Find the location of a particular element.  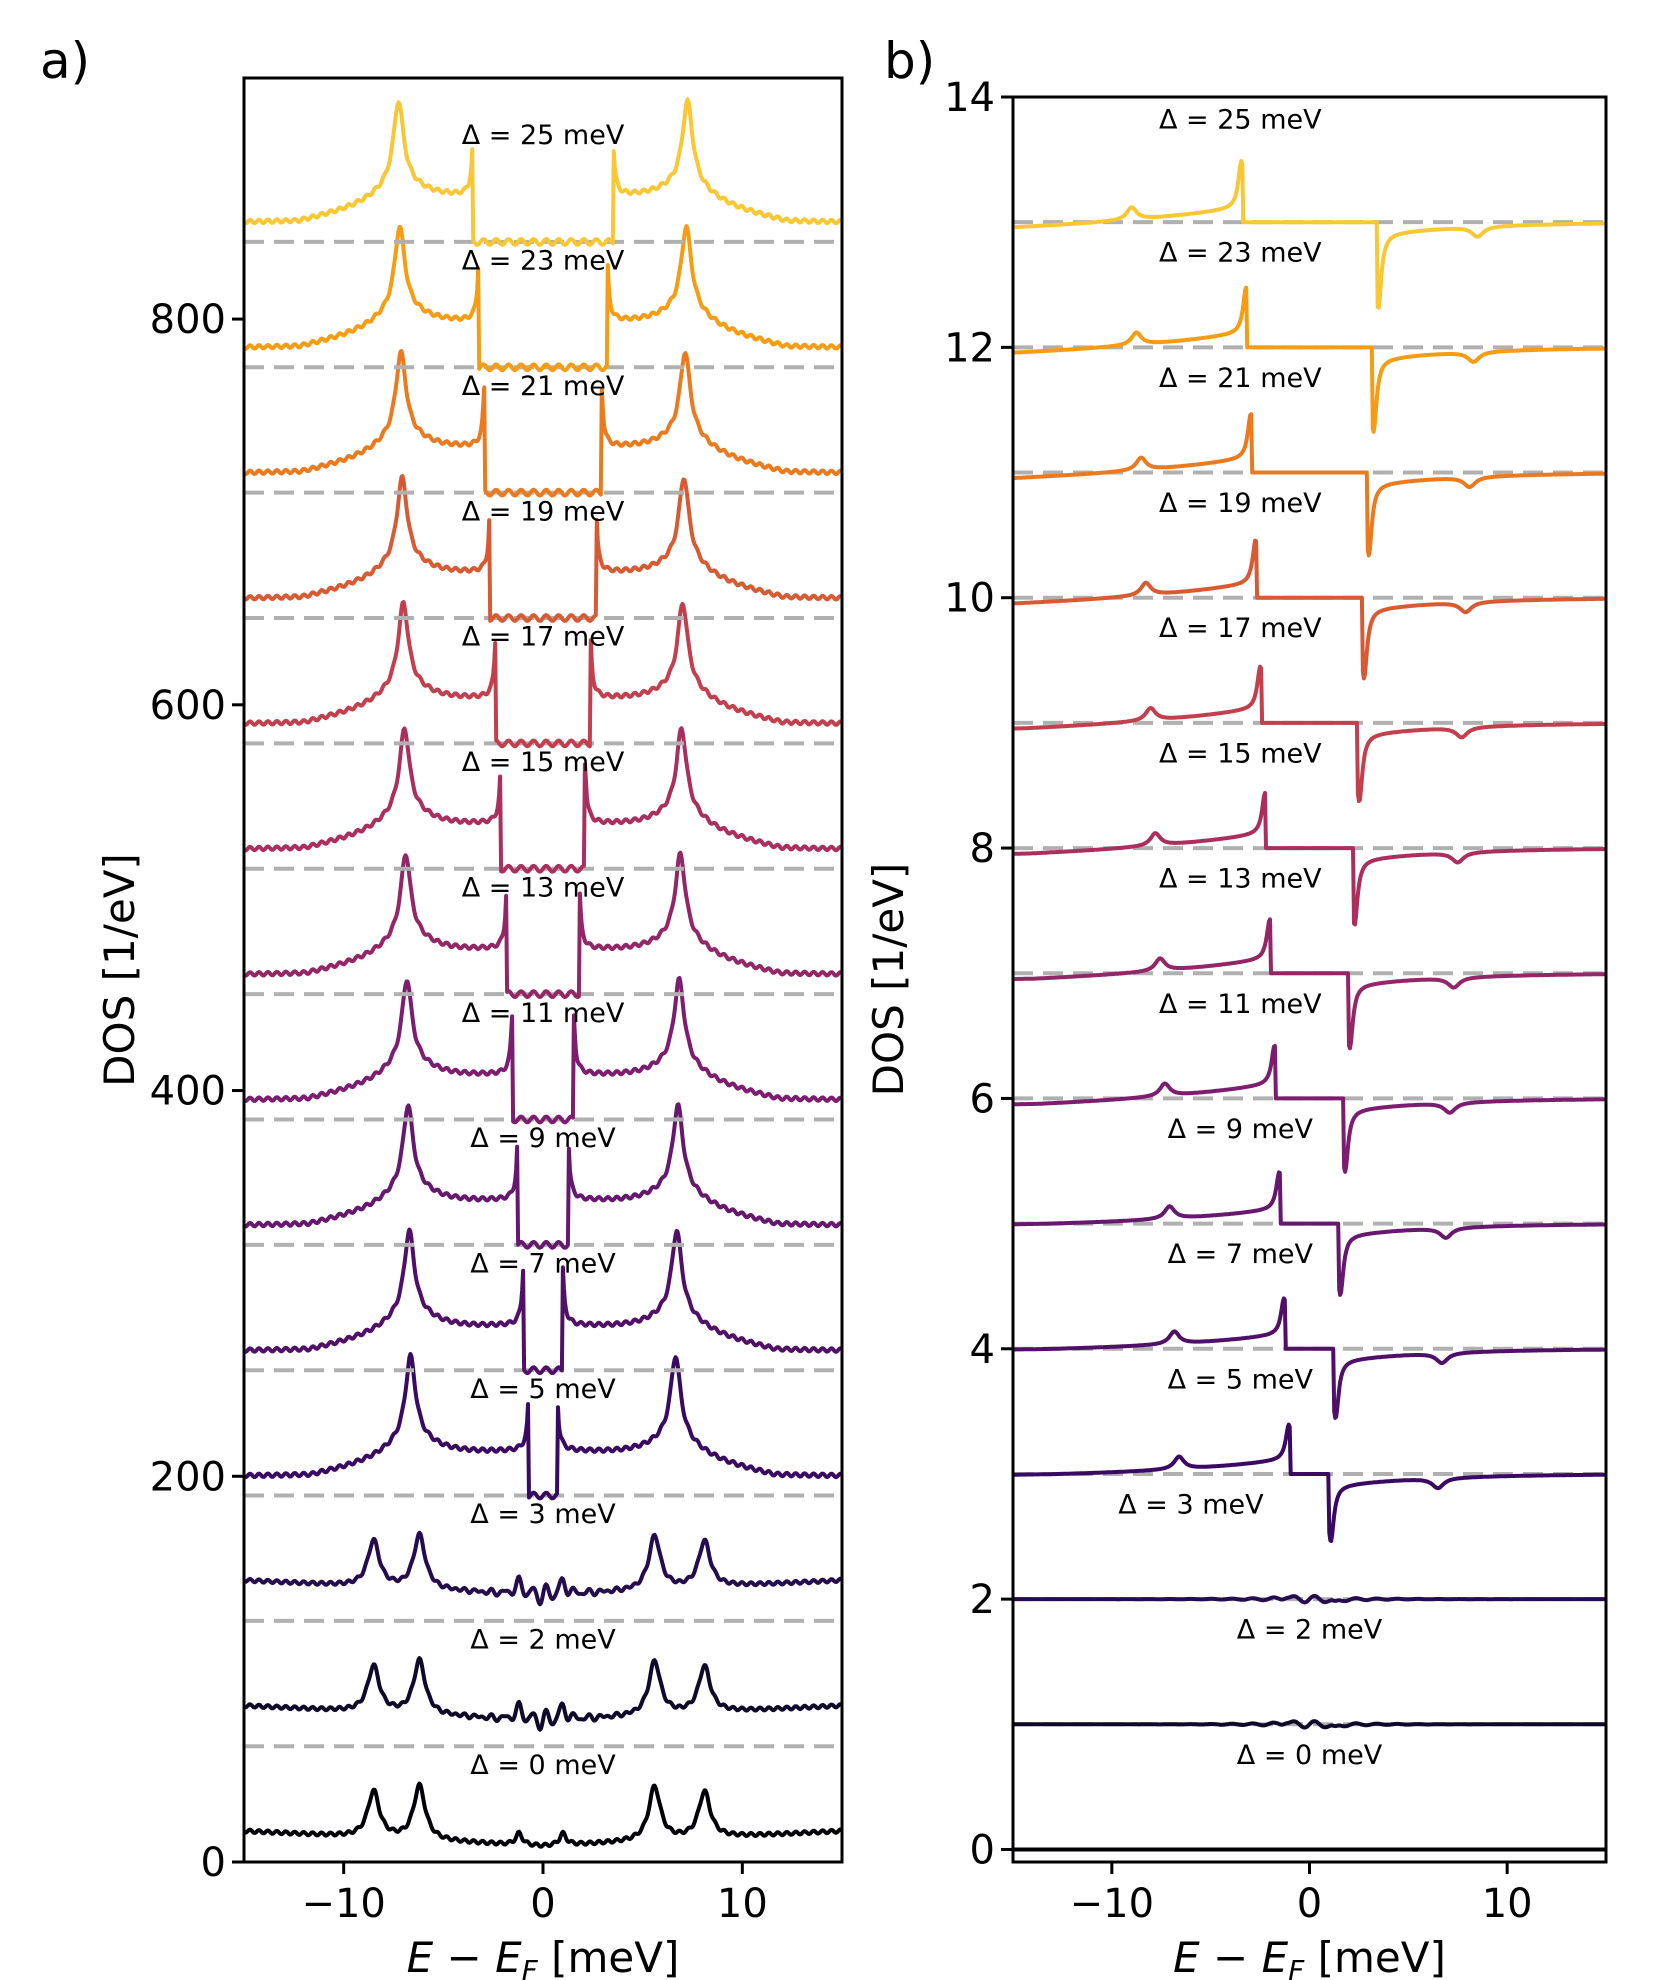

panel-b-label: b) is located at coordinates (909, 61).